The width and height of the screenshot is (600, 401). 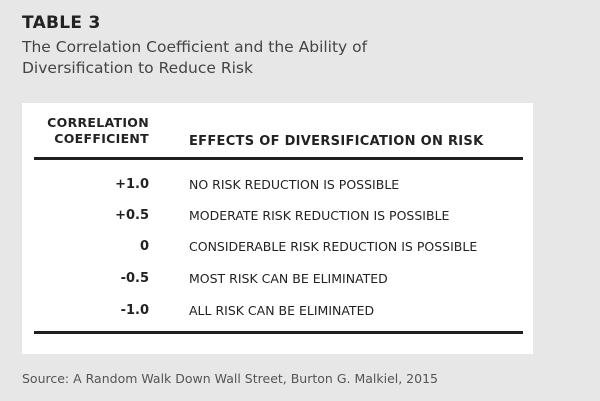 I want to click on footer-rule, so click(x=278, y=332).